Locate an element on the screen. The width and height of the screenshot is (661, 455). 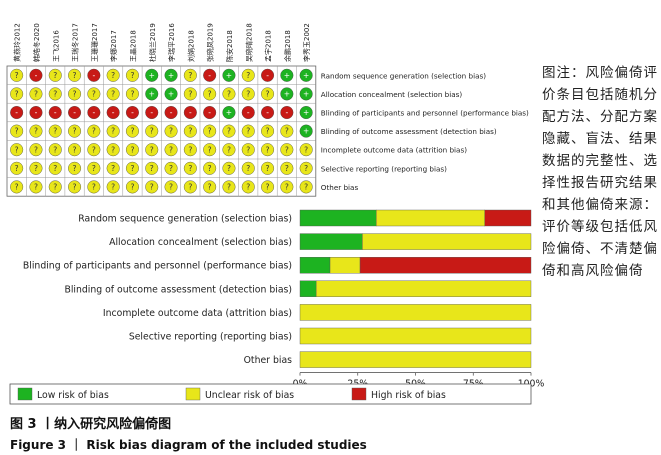
domain-label: Selective reporting (reporting bias) is located at coordinates (384, 168).